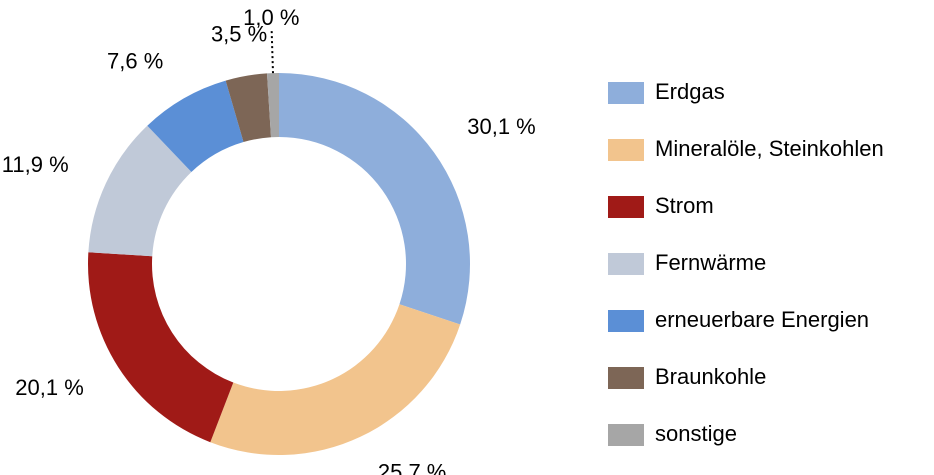 Image resolution: width=934 pixels, height=475 pixels. I want to click on data-label: 1,0 %, so click(271, 17).